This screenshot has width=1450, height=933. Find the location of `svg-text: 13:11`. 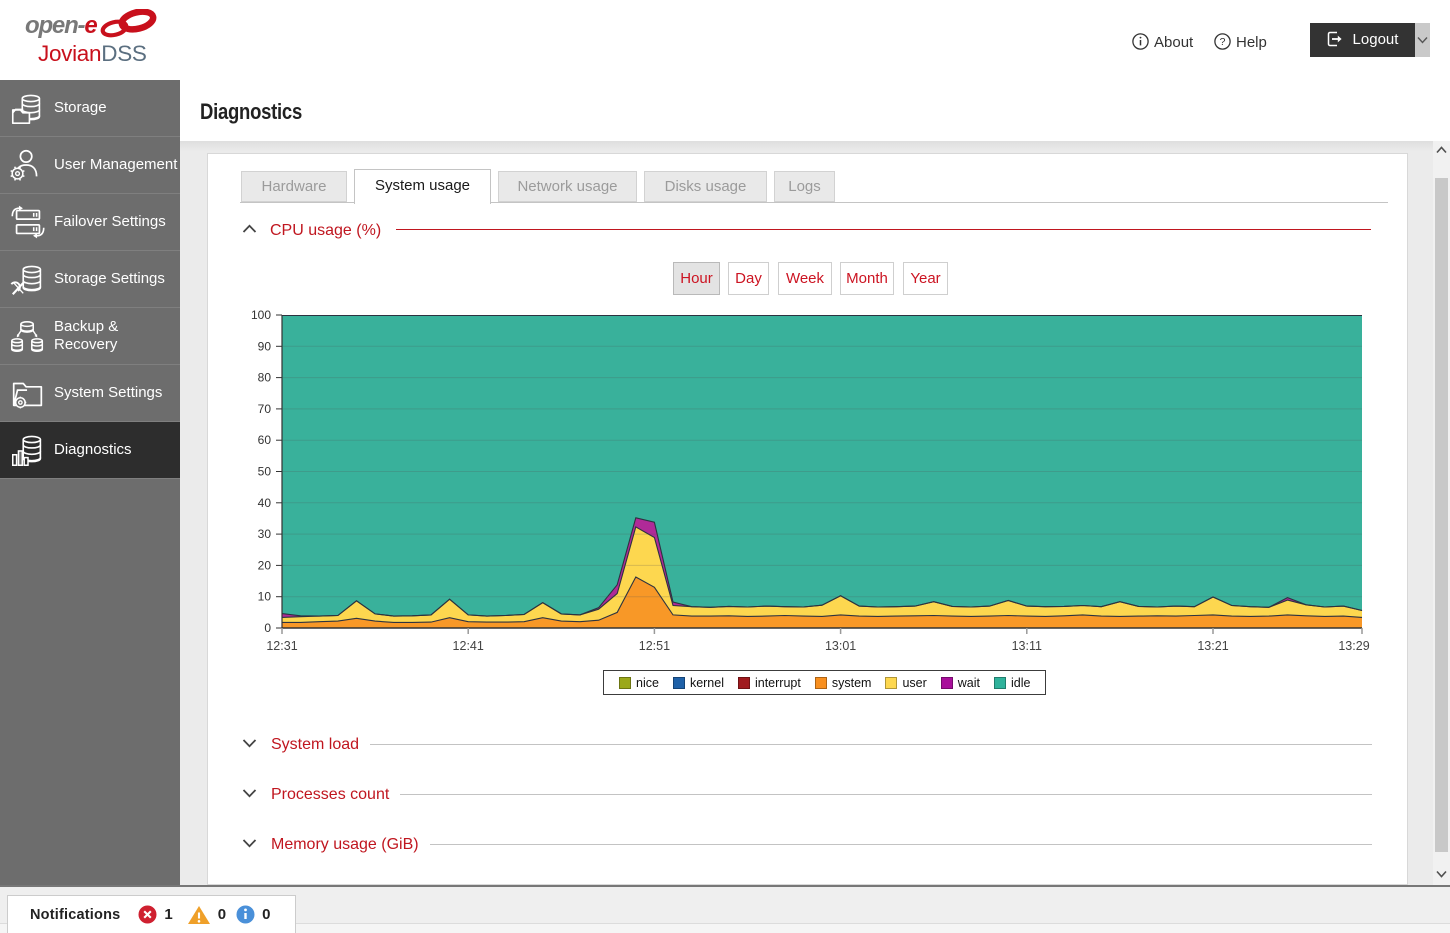

svg-text: 13:11 is located at coordinates (1027, 646).